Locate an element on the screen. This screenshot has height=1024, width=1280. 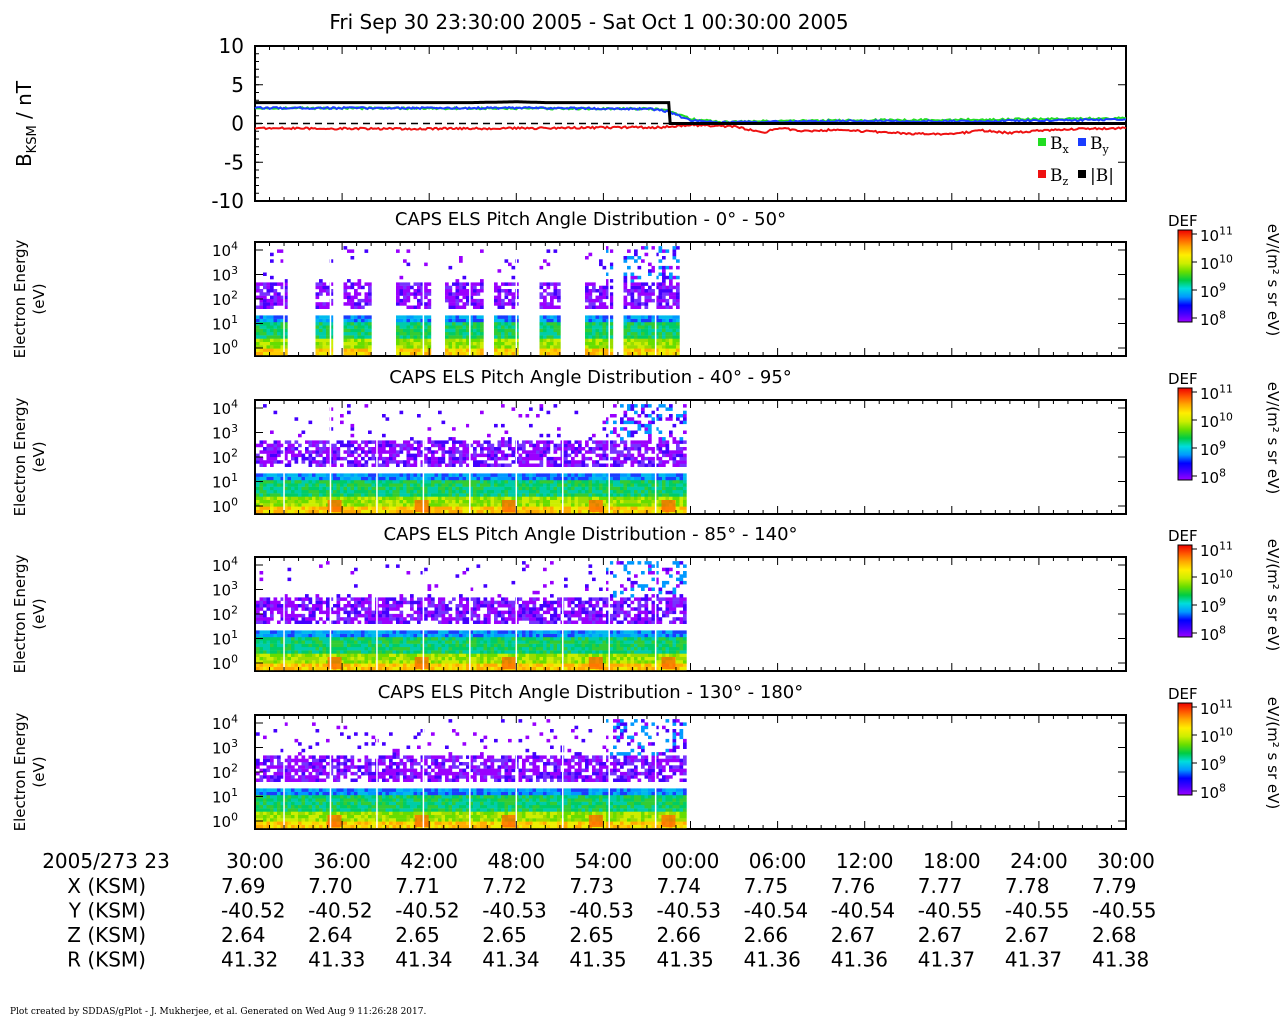
legend-swatch-bz is located at coordinates (1042, 174).